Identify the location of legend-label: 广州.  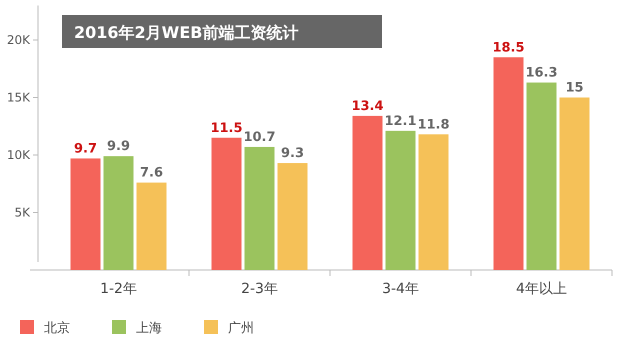
(241, 328).